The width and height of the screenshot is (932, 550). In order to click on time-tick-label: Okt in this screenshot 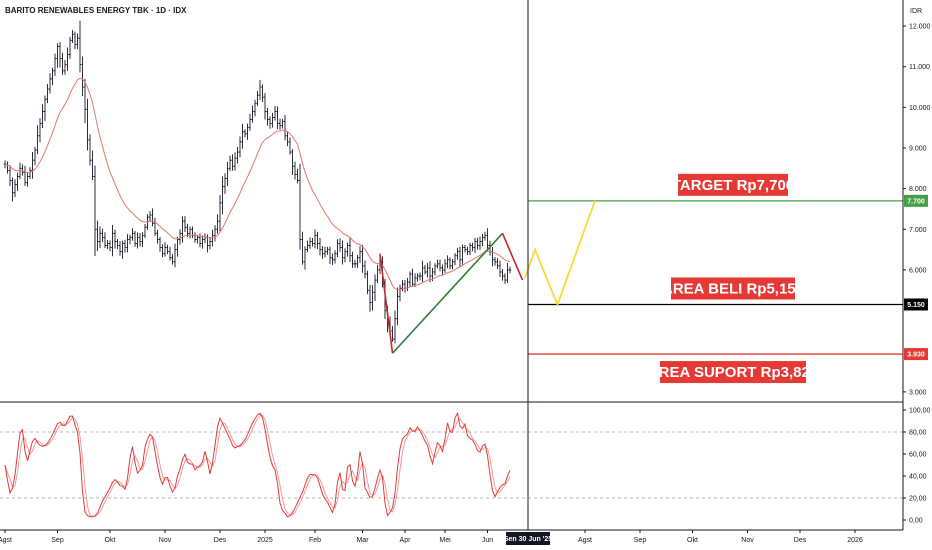, I will do `click(692, 540)`.